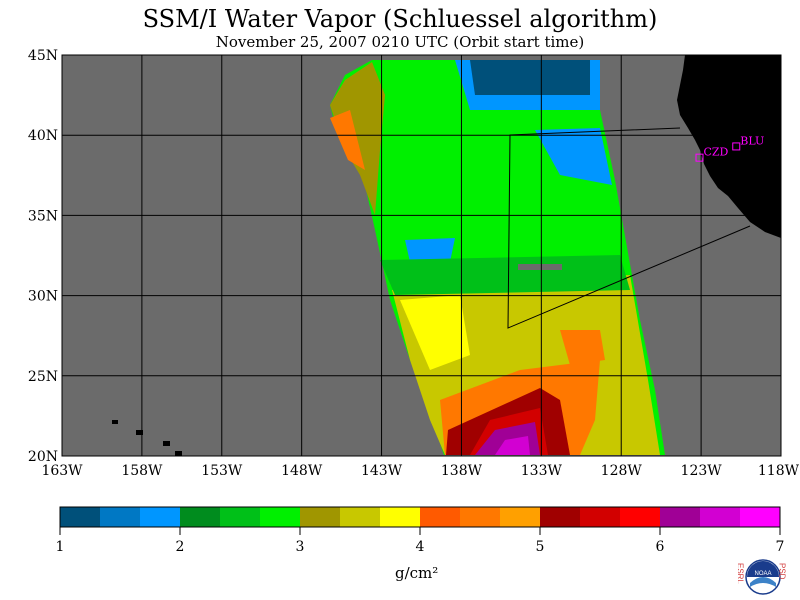 The width and height of the screenshot is (800, 600). I want to click on lat-tick-label: 45N, so click(43, 56).